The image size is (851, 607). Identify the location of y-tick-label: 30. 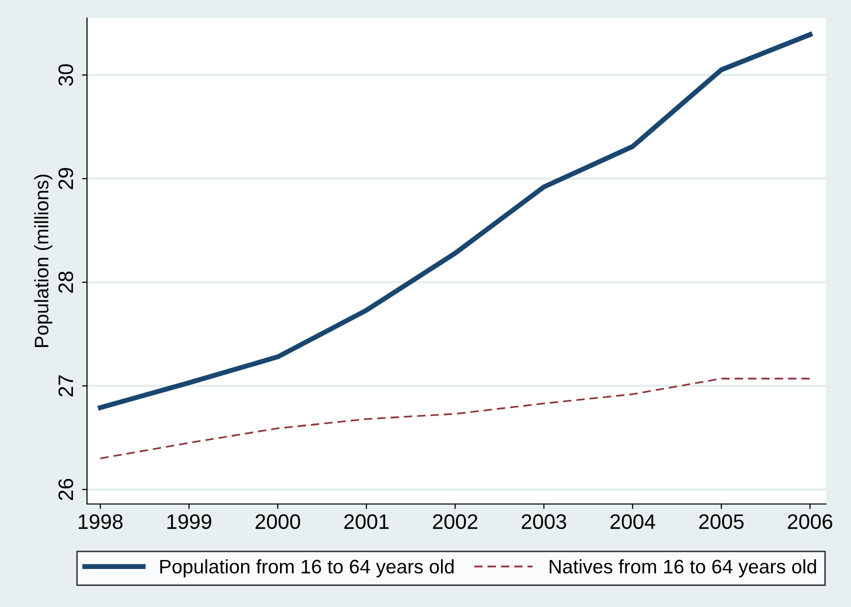
(66, 75).